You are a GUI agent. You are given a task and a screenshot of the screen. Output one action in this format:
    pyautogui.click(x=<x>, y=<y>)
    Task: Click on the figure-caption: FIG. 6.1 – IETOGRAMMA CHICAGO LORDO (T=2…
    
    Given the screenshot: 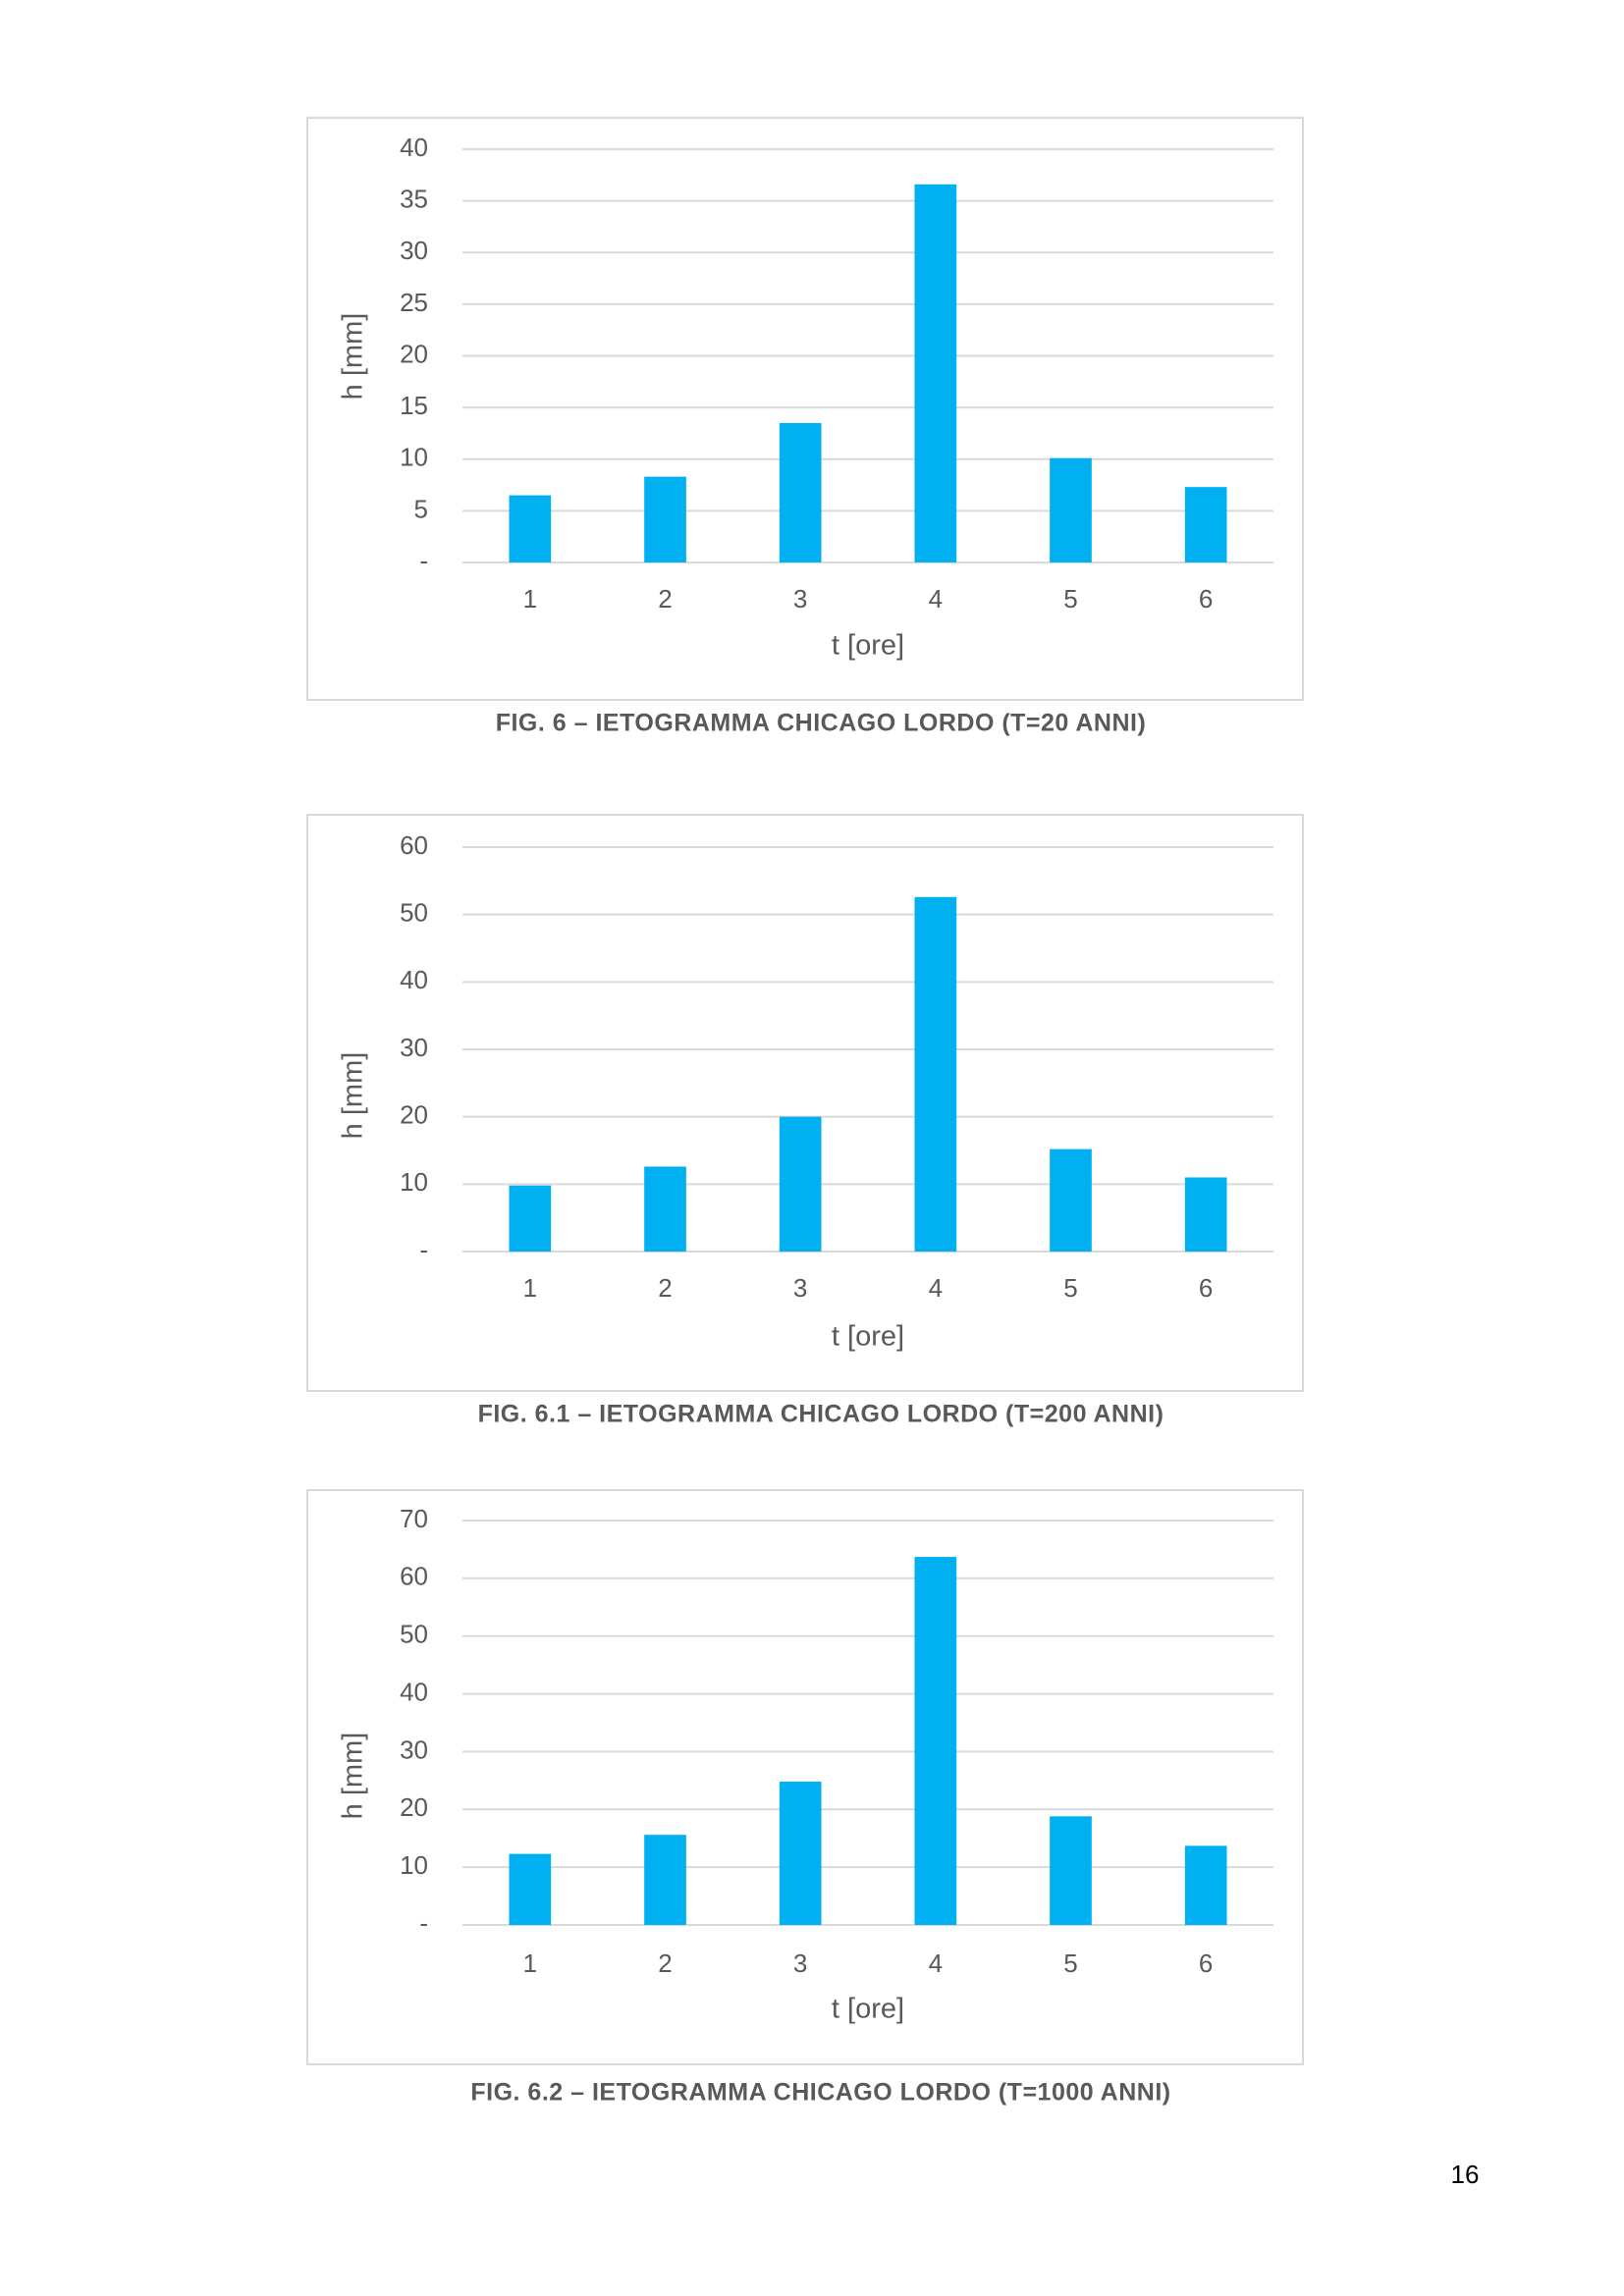 What is the action you would take?
    pyautogui.click(x=821, y=1414)
    